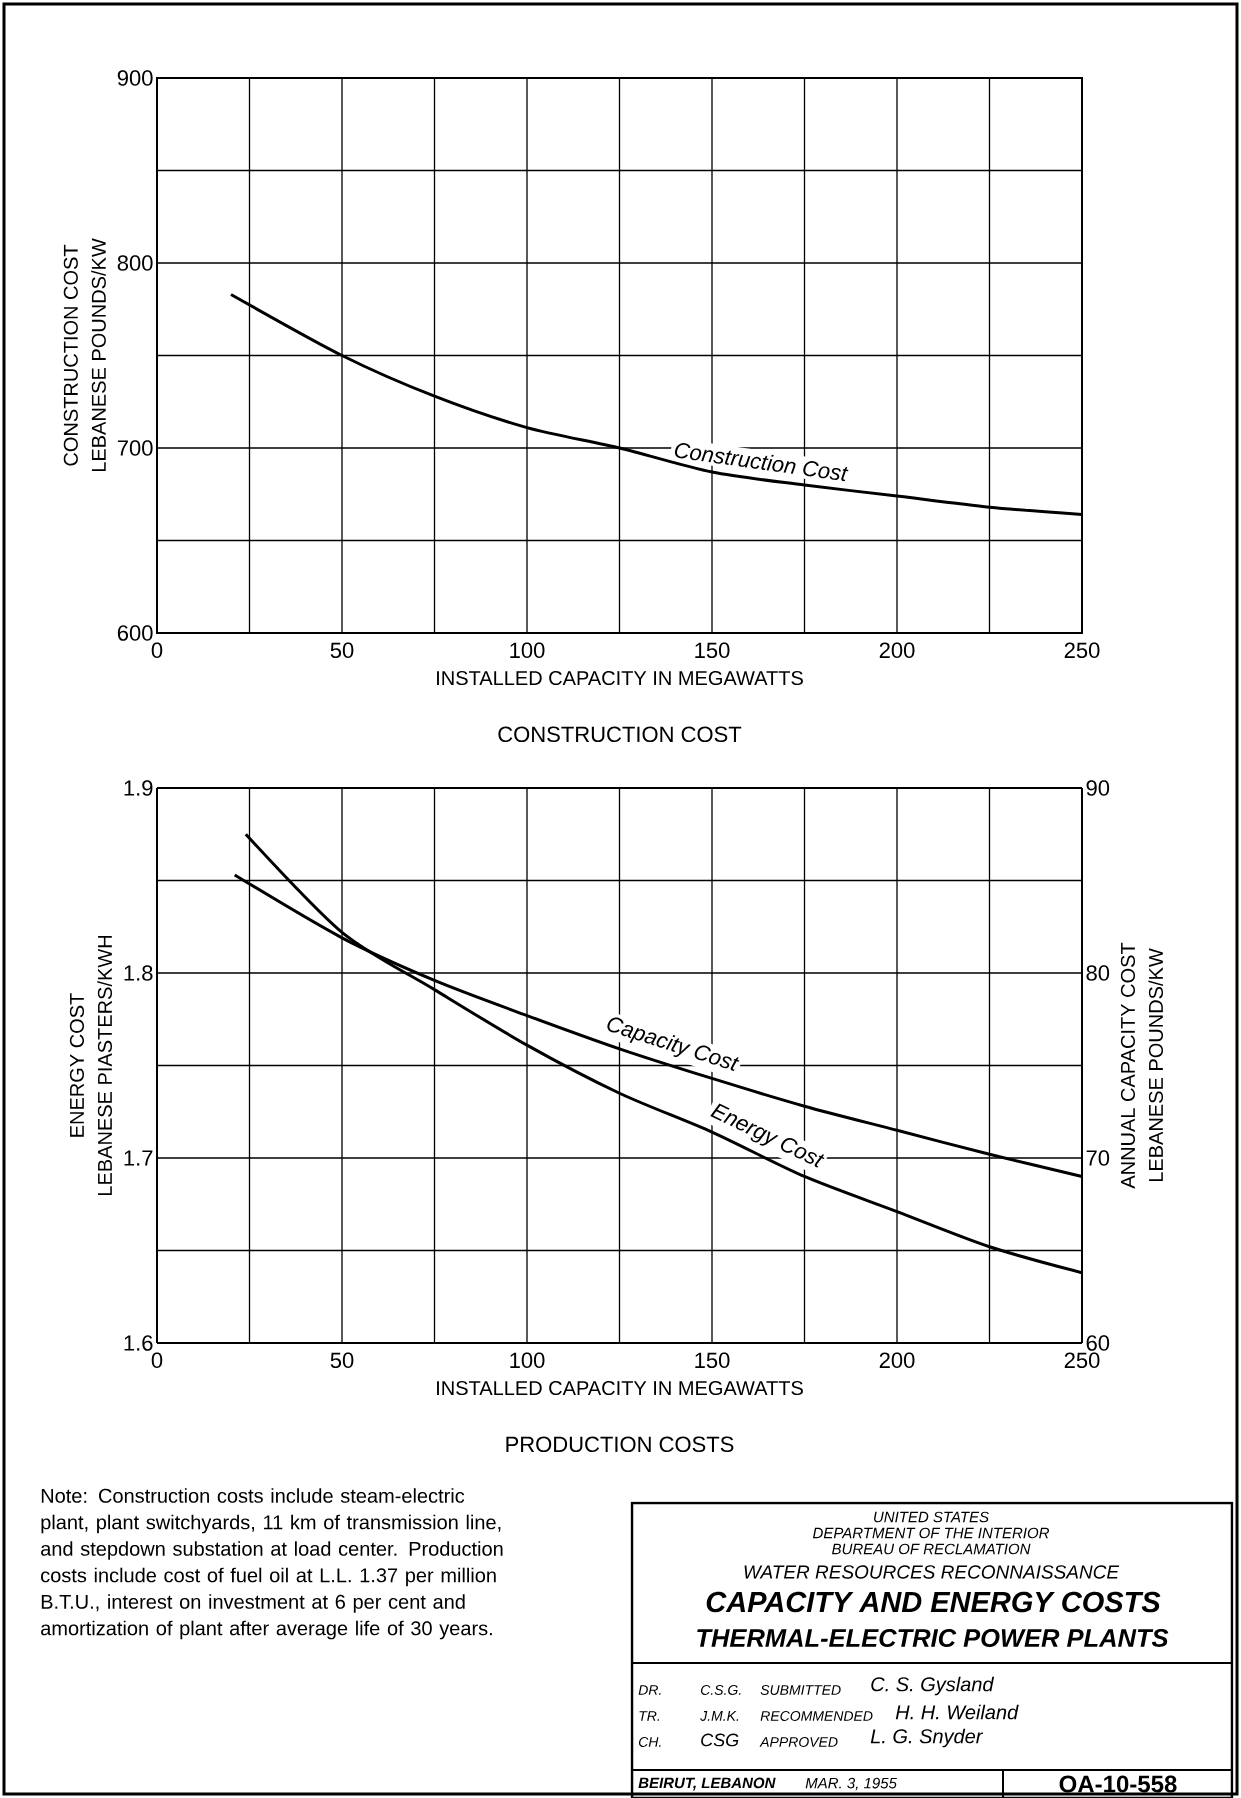 The height and width of the screenshot is (1798, 1241). Describe the element at coordinates (135, 633) in the screenshot. I see `y-tick-label: 600` at that location.